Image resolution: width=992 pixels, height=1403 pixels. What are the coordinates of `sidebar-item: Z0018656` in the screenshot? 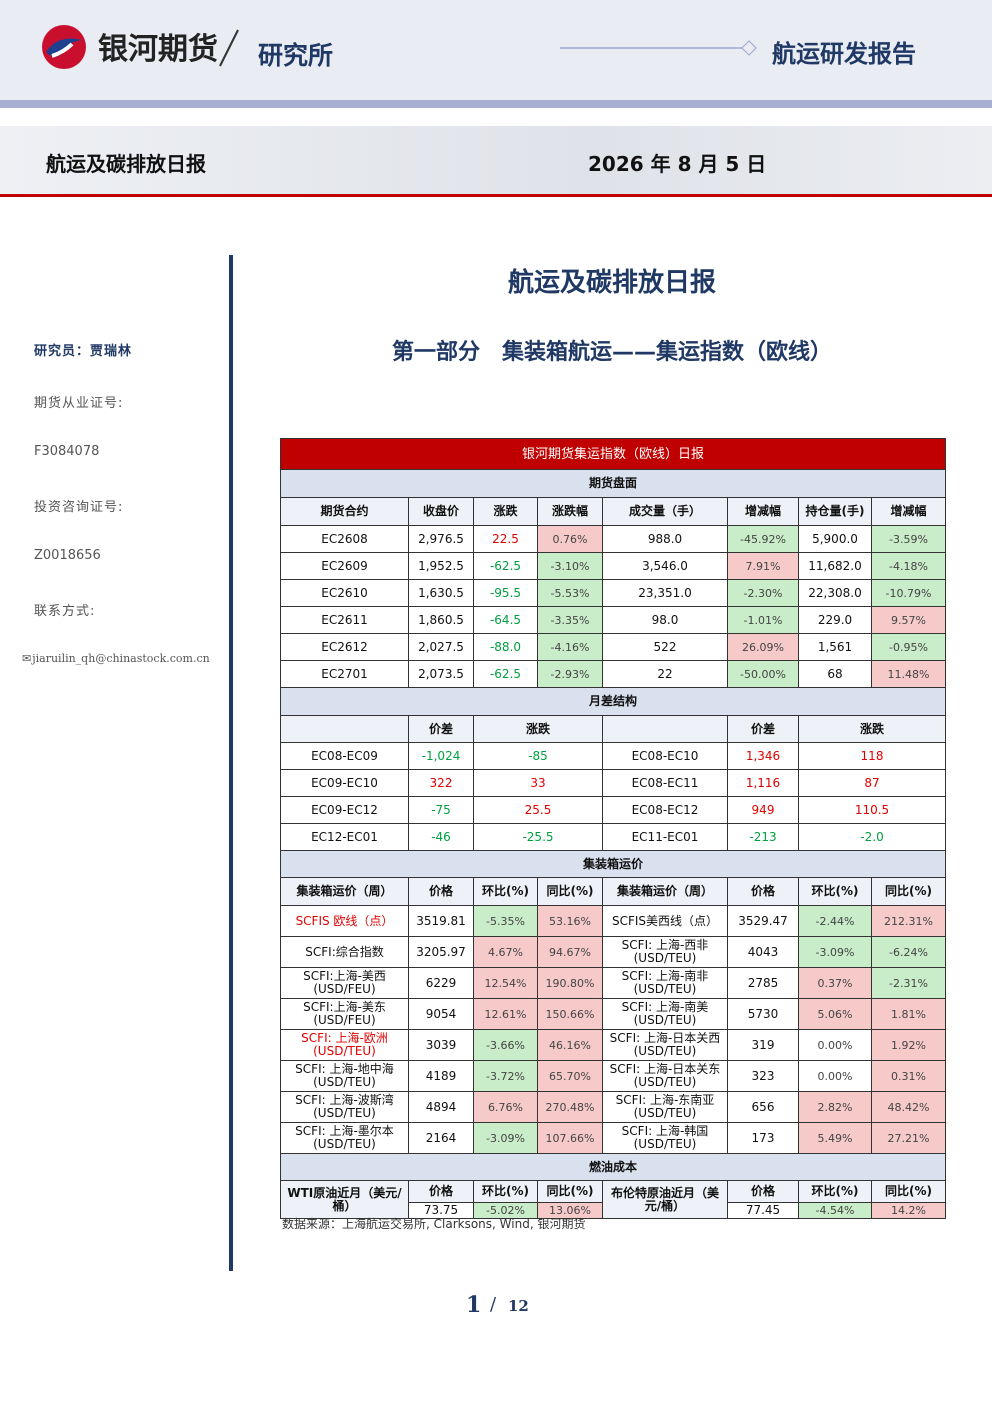 It's located at (67, 555).